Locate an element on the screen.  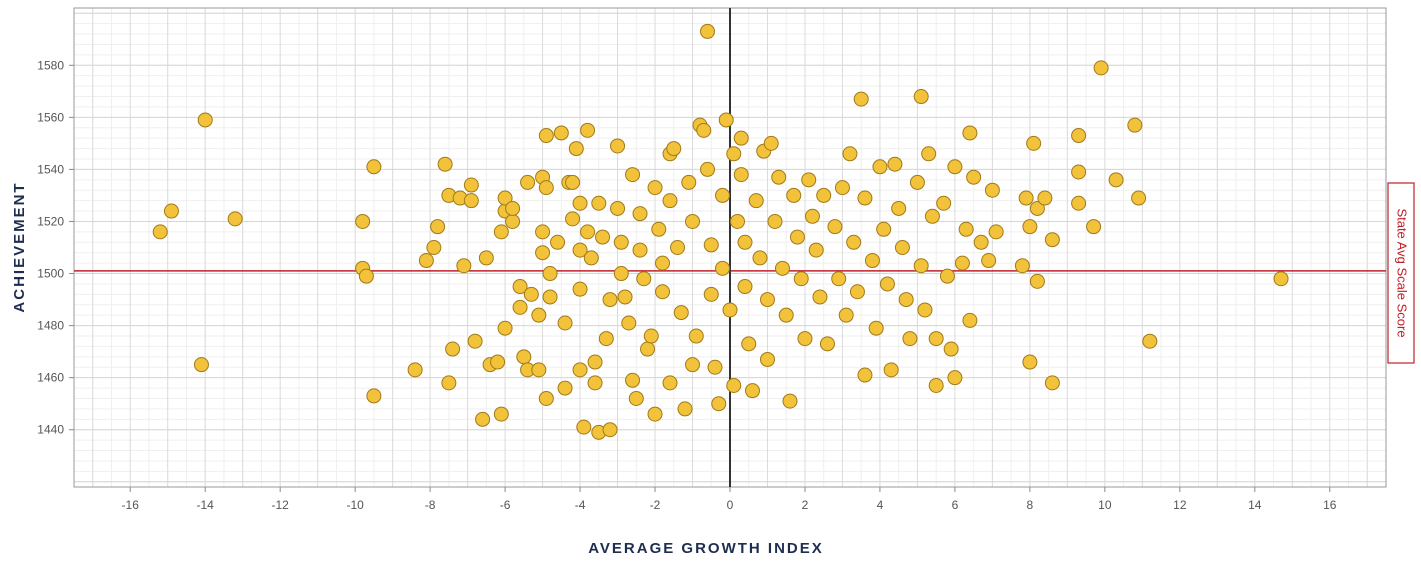
x-tick-label: -4 is located at coordinates (580, 505).